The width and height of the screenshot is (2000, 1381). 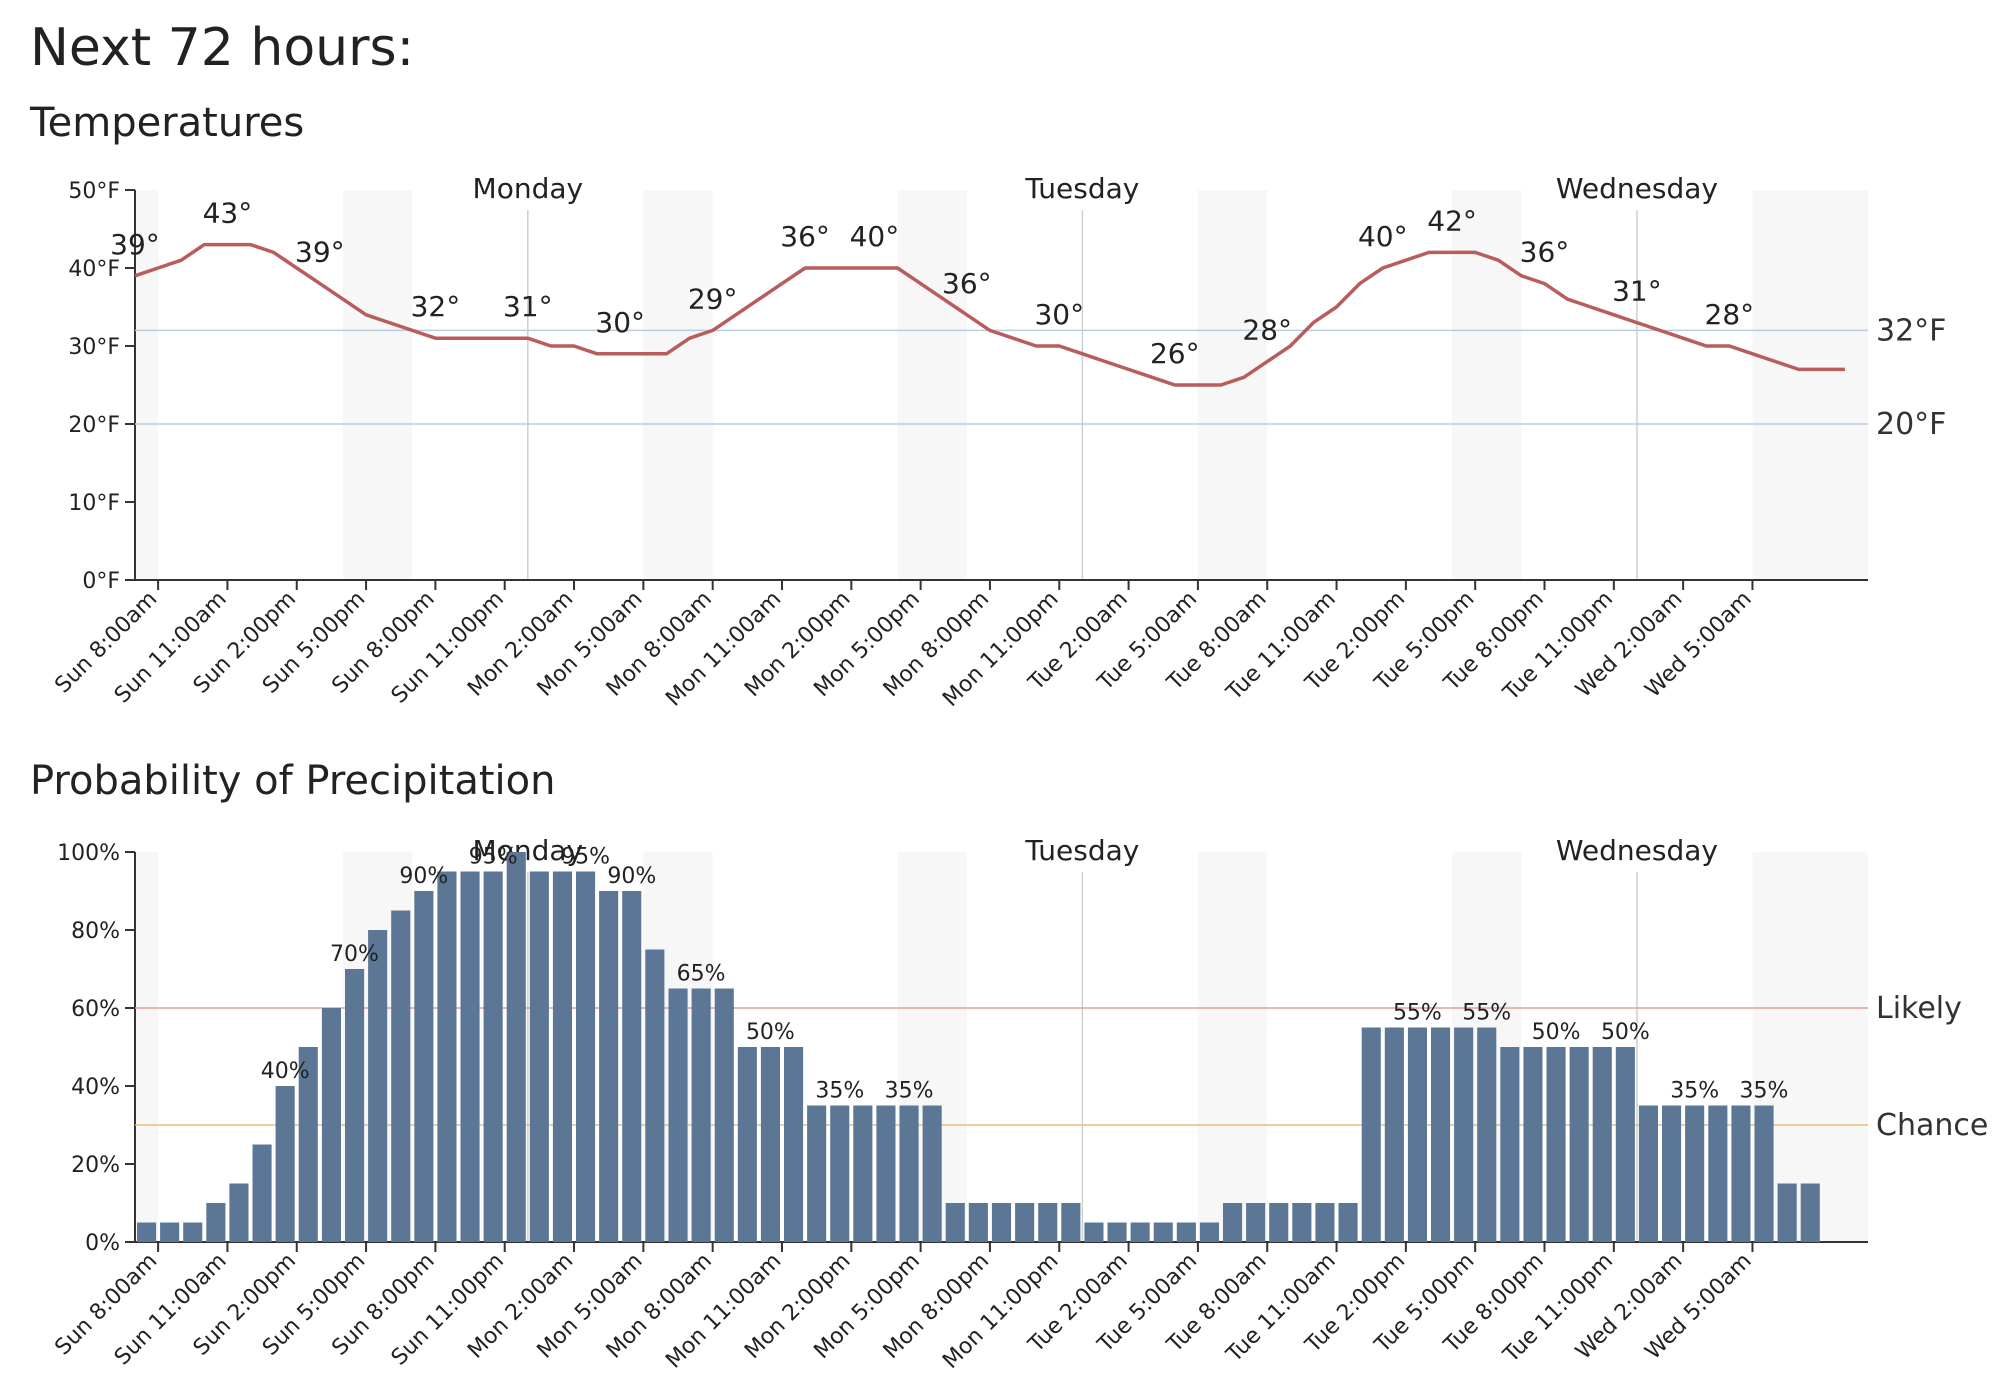 I want to click on temperature-label: 31°, so click(x=1637, y=291).